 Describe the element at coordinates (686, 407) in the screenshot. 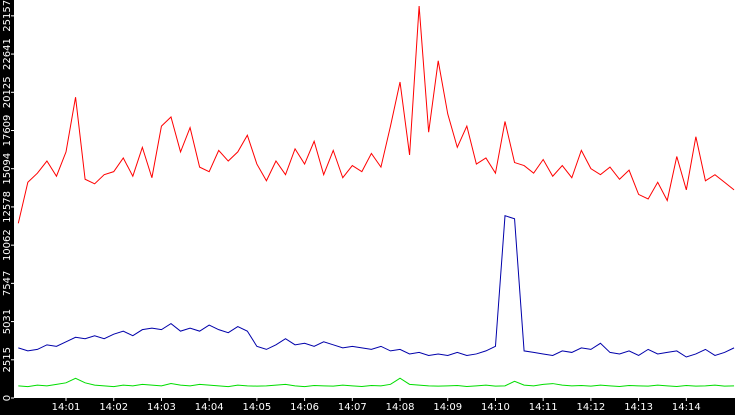

I see `x-tick-label: 14:14` at that location.